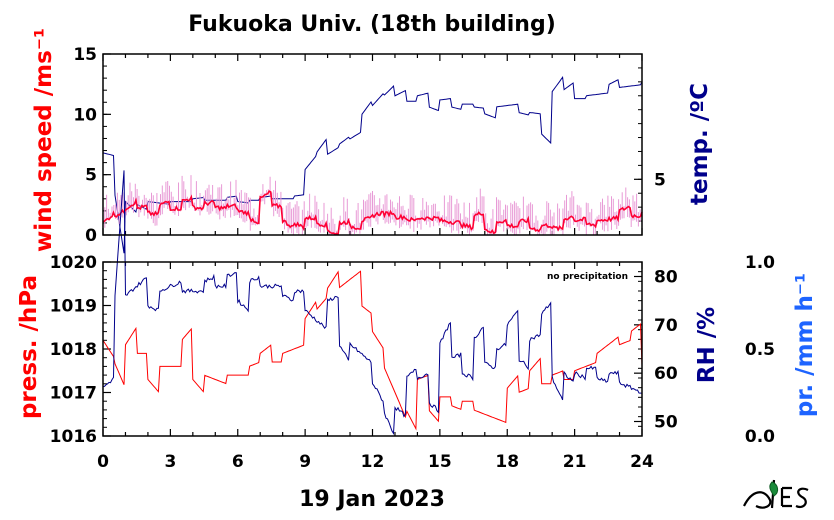 Image resolution: width=834 pixels, height=520 pixels. What do you see at coordinates (170, 462) in the screenshot?
I see `x-tick-label: 3` at bounding box center [170, 462].